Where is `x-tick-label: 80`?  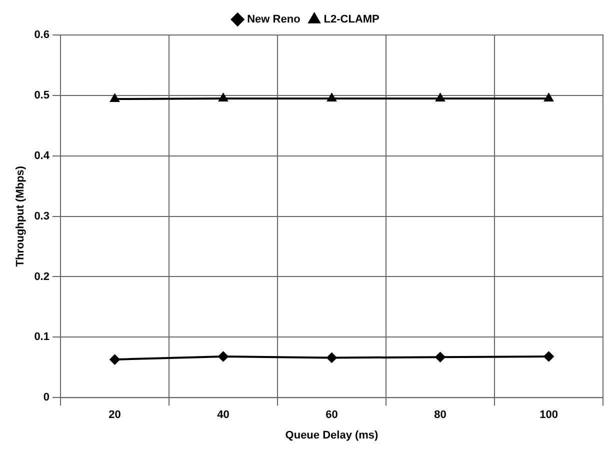
x-tick-label: 80 is located at coordinates (440, 415).